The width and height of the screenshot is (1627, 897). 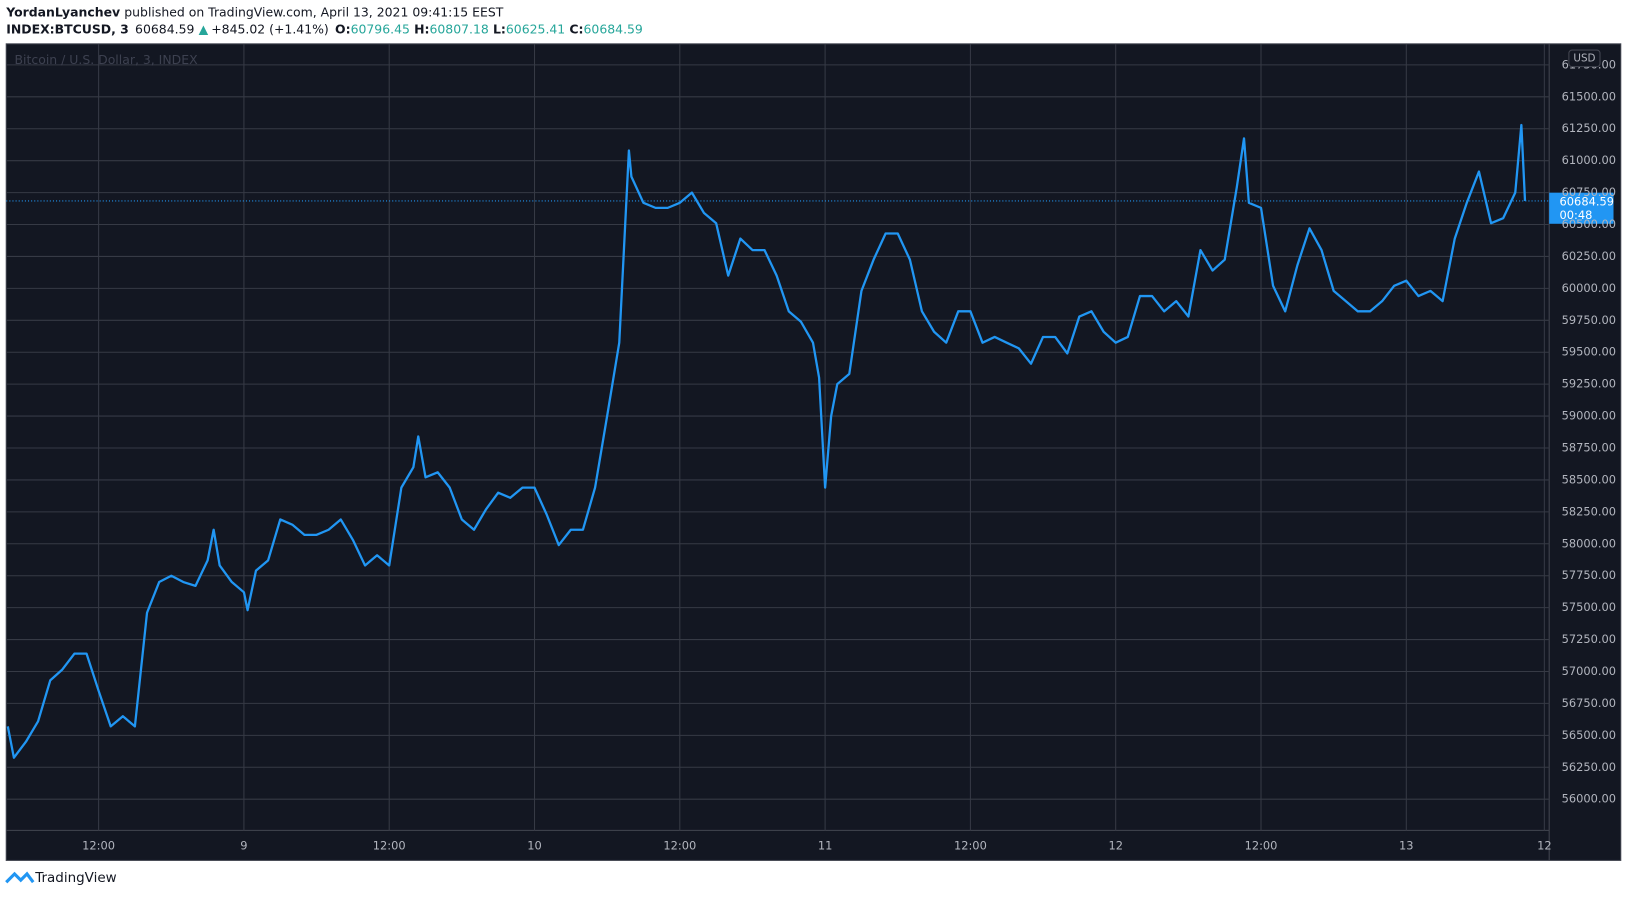 I want to click on countdown: 00:48, so click(x=1576, y=215).